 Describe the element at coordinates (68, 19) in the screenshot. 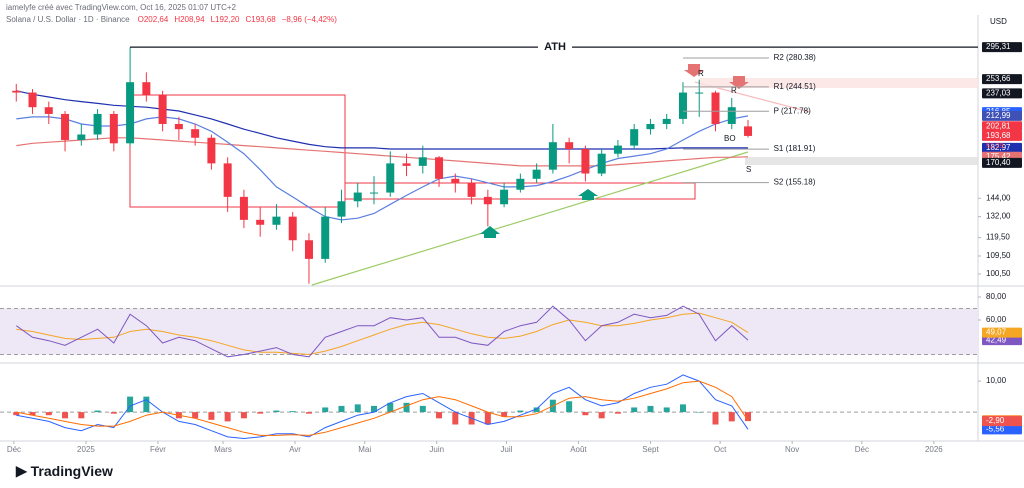

I see `symbol-title: Solana / U.S. Dollar · 1D · Binance` at that location.